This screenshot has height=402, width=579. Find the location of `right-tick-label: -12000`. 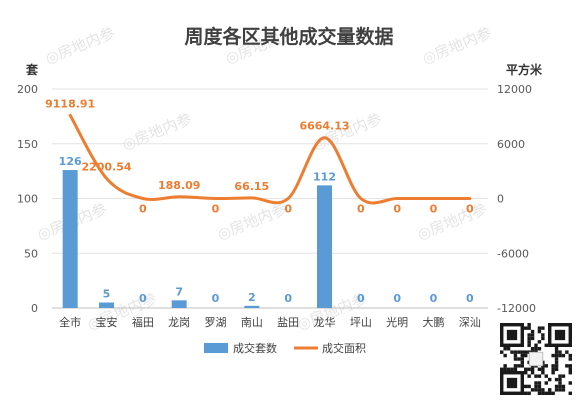

right-tick-label: -12000 is located at coordinates (516, 308).